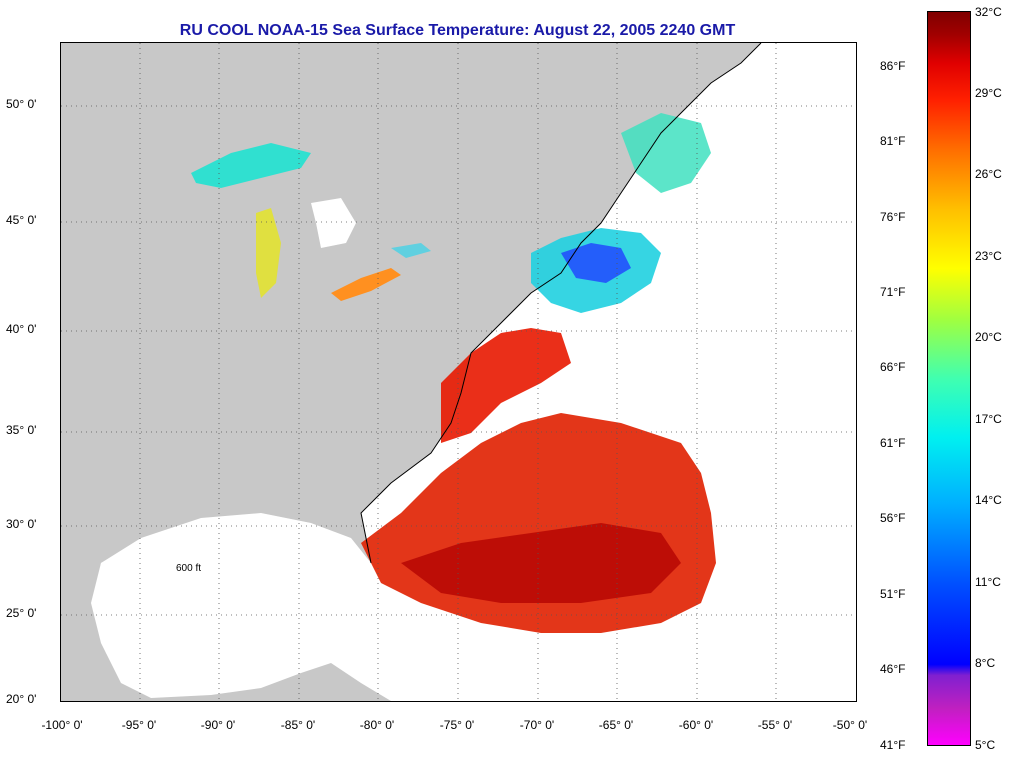  I want to click on colorbar-fahrenheit-66: 66°F, so click(893, 367).